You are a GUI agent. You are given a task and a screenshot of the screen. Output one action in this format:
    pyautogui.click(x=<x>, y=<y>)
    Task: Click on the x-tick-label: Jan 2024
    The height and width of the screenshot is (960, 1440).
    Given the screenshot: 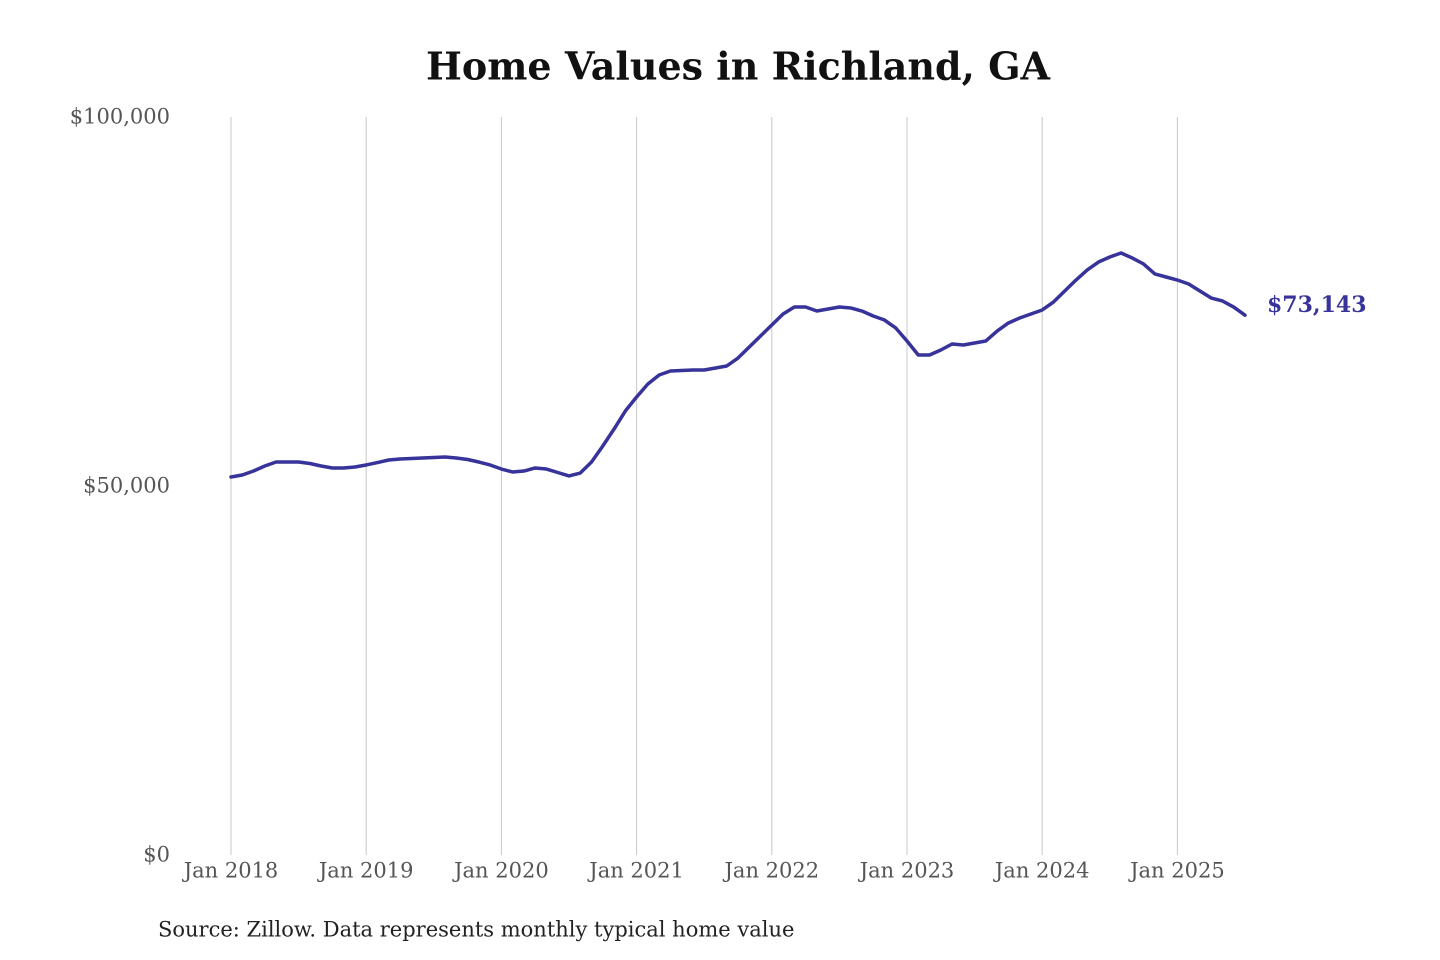 What is the action you would take?
    pyautogui.click(x=1041, y=871)
    